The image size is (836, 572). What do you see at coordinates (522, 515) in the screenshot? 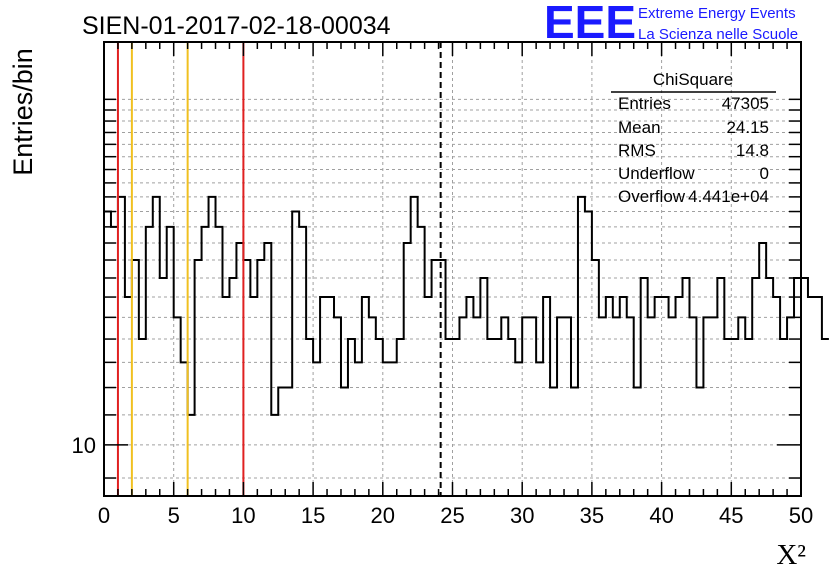
I see `x-tick-label: 30` at bounding box center [522, 515].